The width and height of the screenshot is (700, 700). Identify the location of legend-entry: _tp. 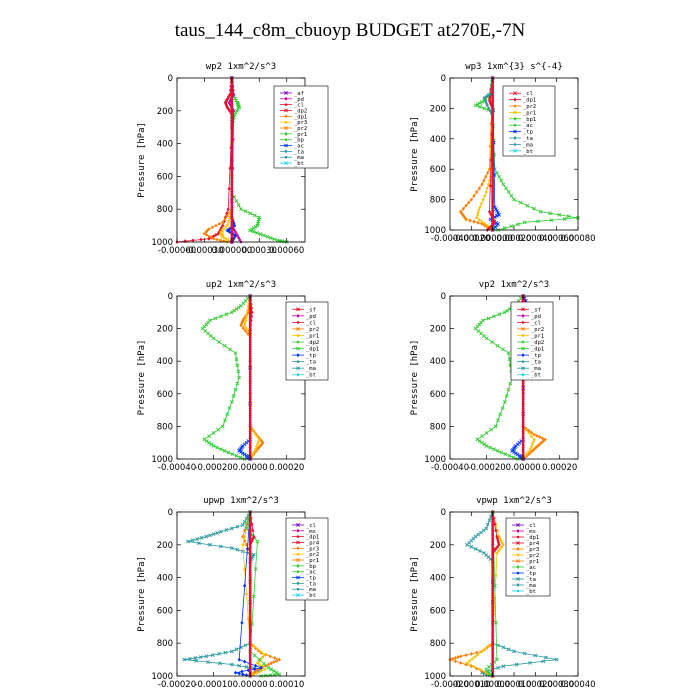
(529, 356).